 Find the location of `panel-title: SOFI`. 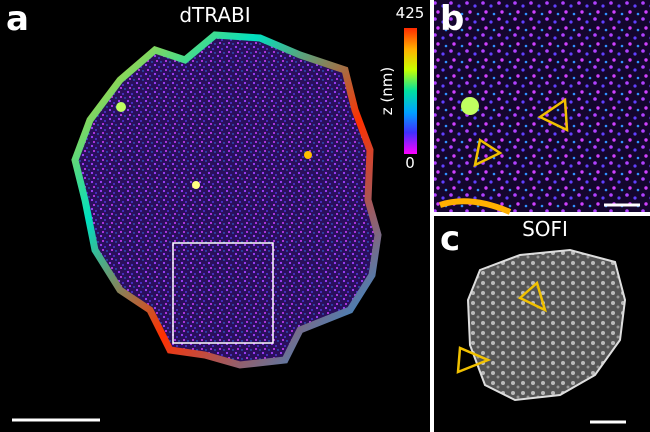

panel-title: SOFI is located at coordinates (545, 229).